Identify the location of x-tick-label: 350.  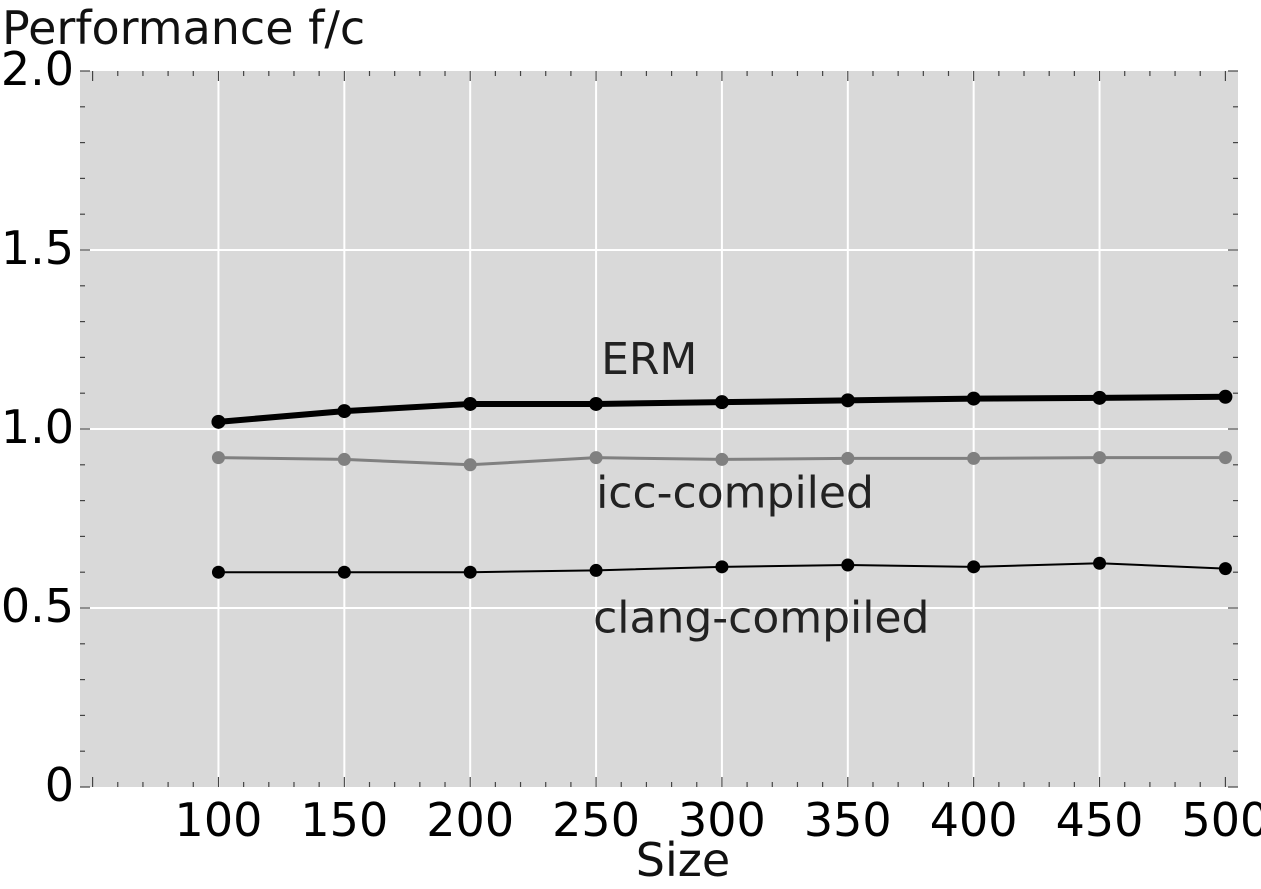
(848, 820).